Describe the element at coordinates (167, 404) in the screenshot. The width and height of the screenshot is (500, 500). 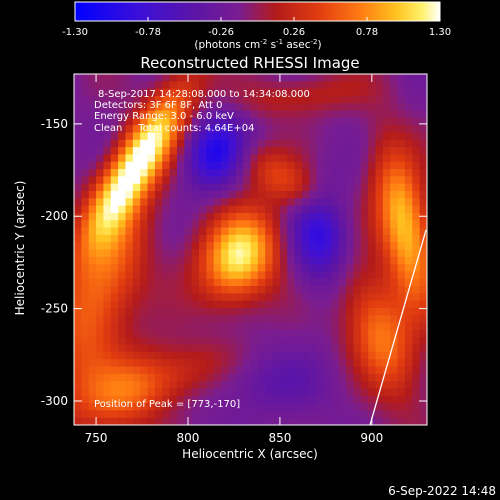
I see `annotation-peak-position: Position of Peak = [773,-170]` at that location.